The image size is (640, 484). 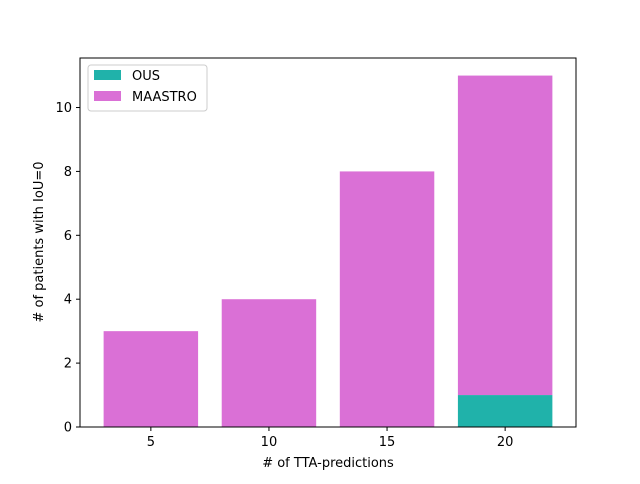 What do you see at coordinates (269, 442) in the screenshot?
I see `x-tick-label: 10` at bounding box center [269, 442].